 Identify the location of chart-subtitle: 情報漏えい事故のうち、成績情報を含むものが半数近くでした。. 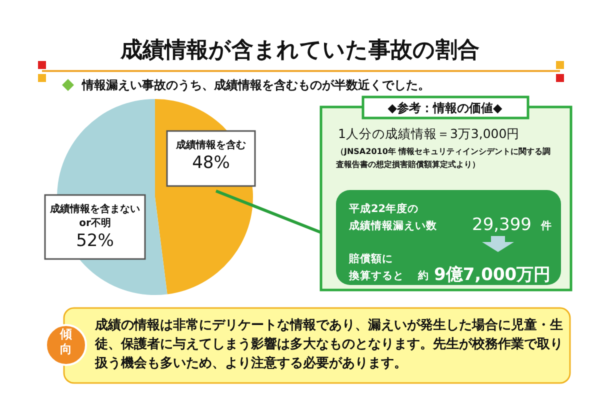
(255, 85).